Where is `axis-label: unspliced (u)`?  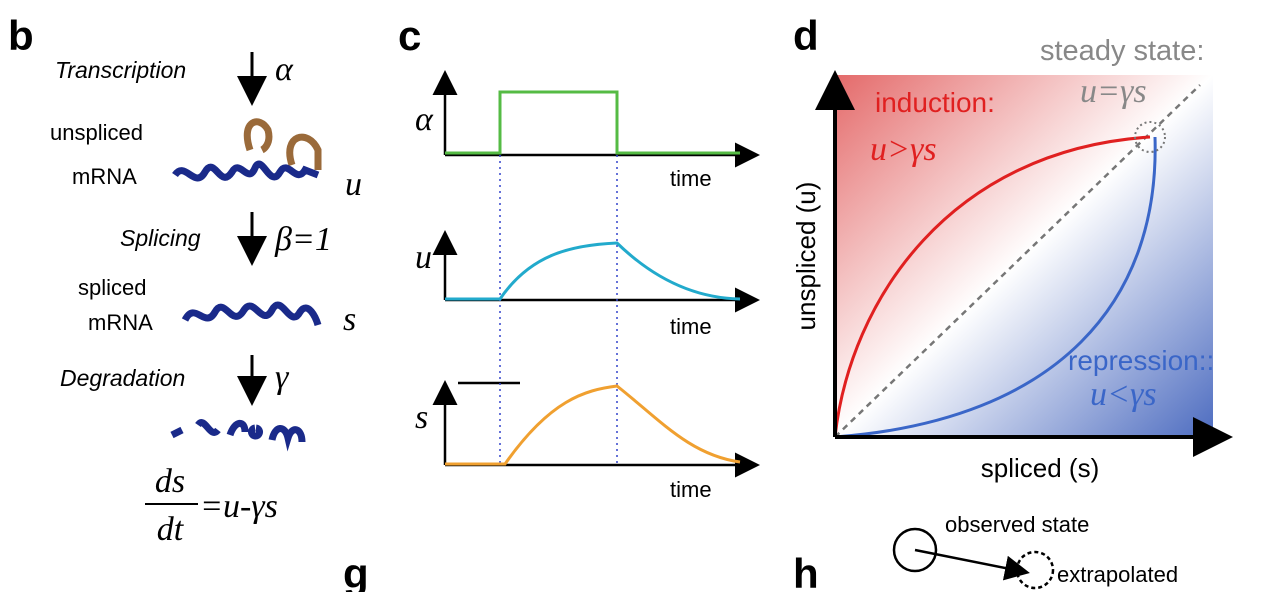 axis-label: unspliced (u) is located at coordinates (806, 256).